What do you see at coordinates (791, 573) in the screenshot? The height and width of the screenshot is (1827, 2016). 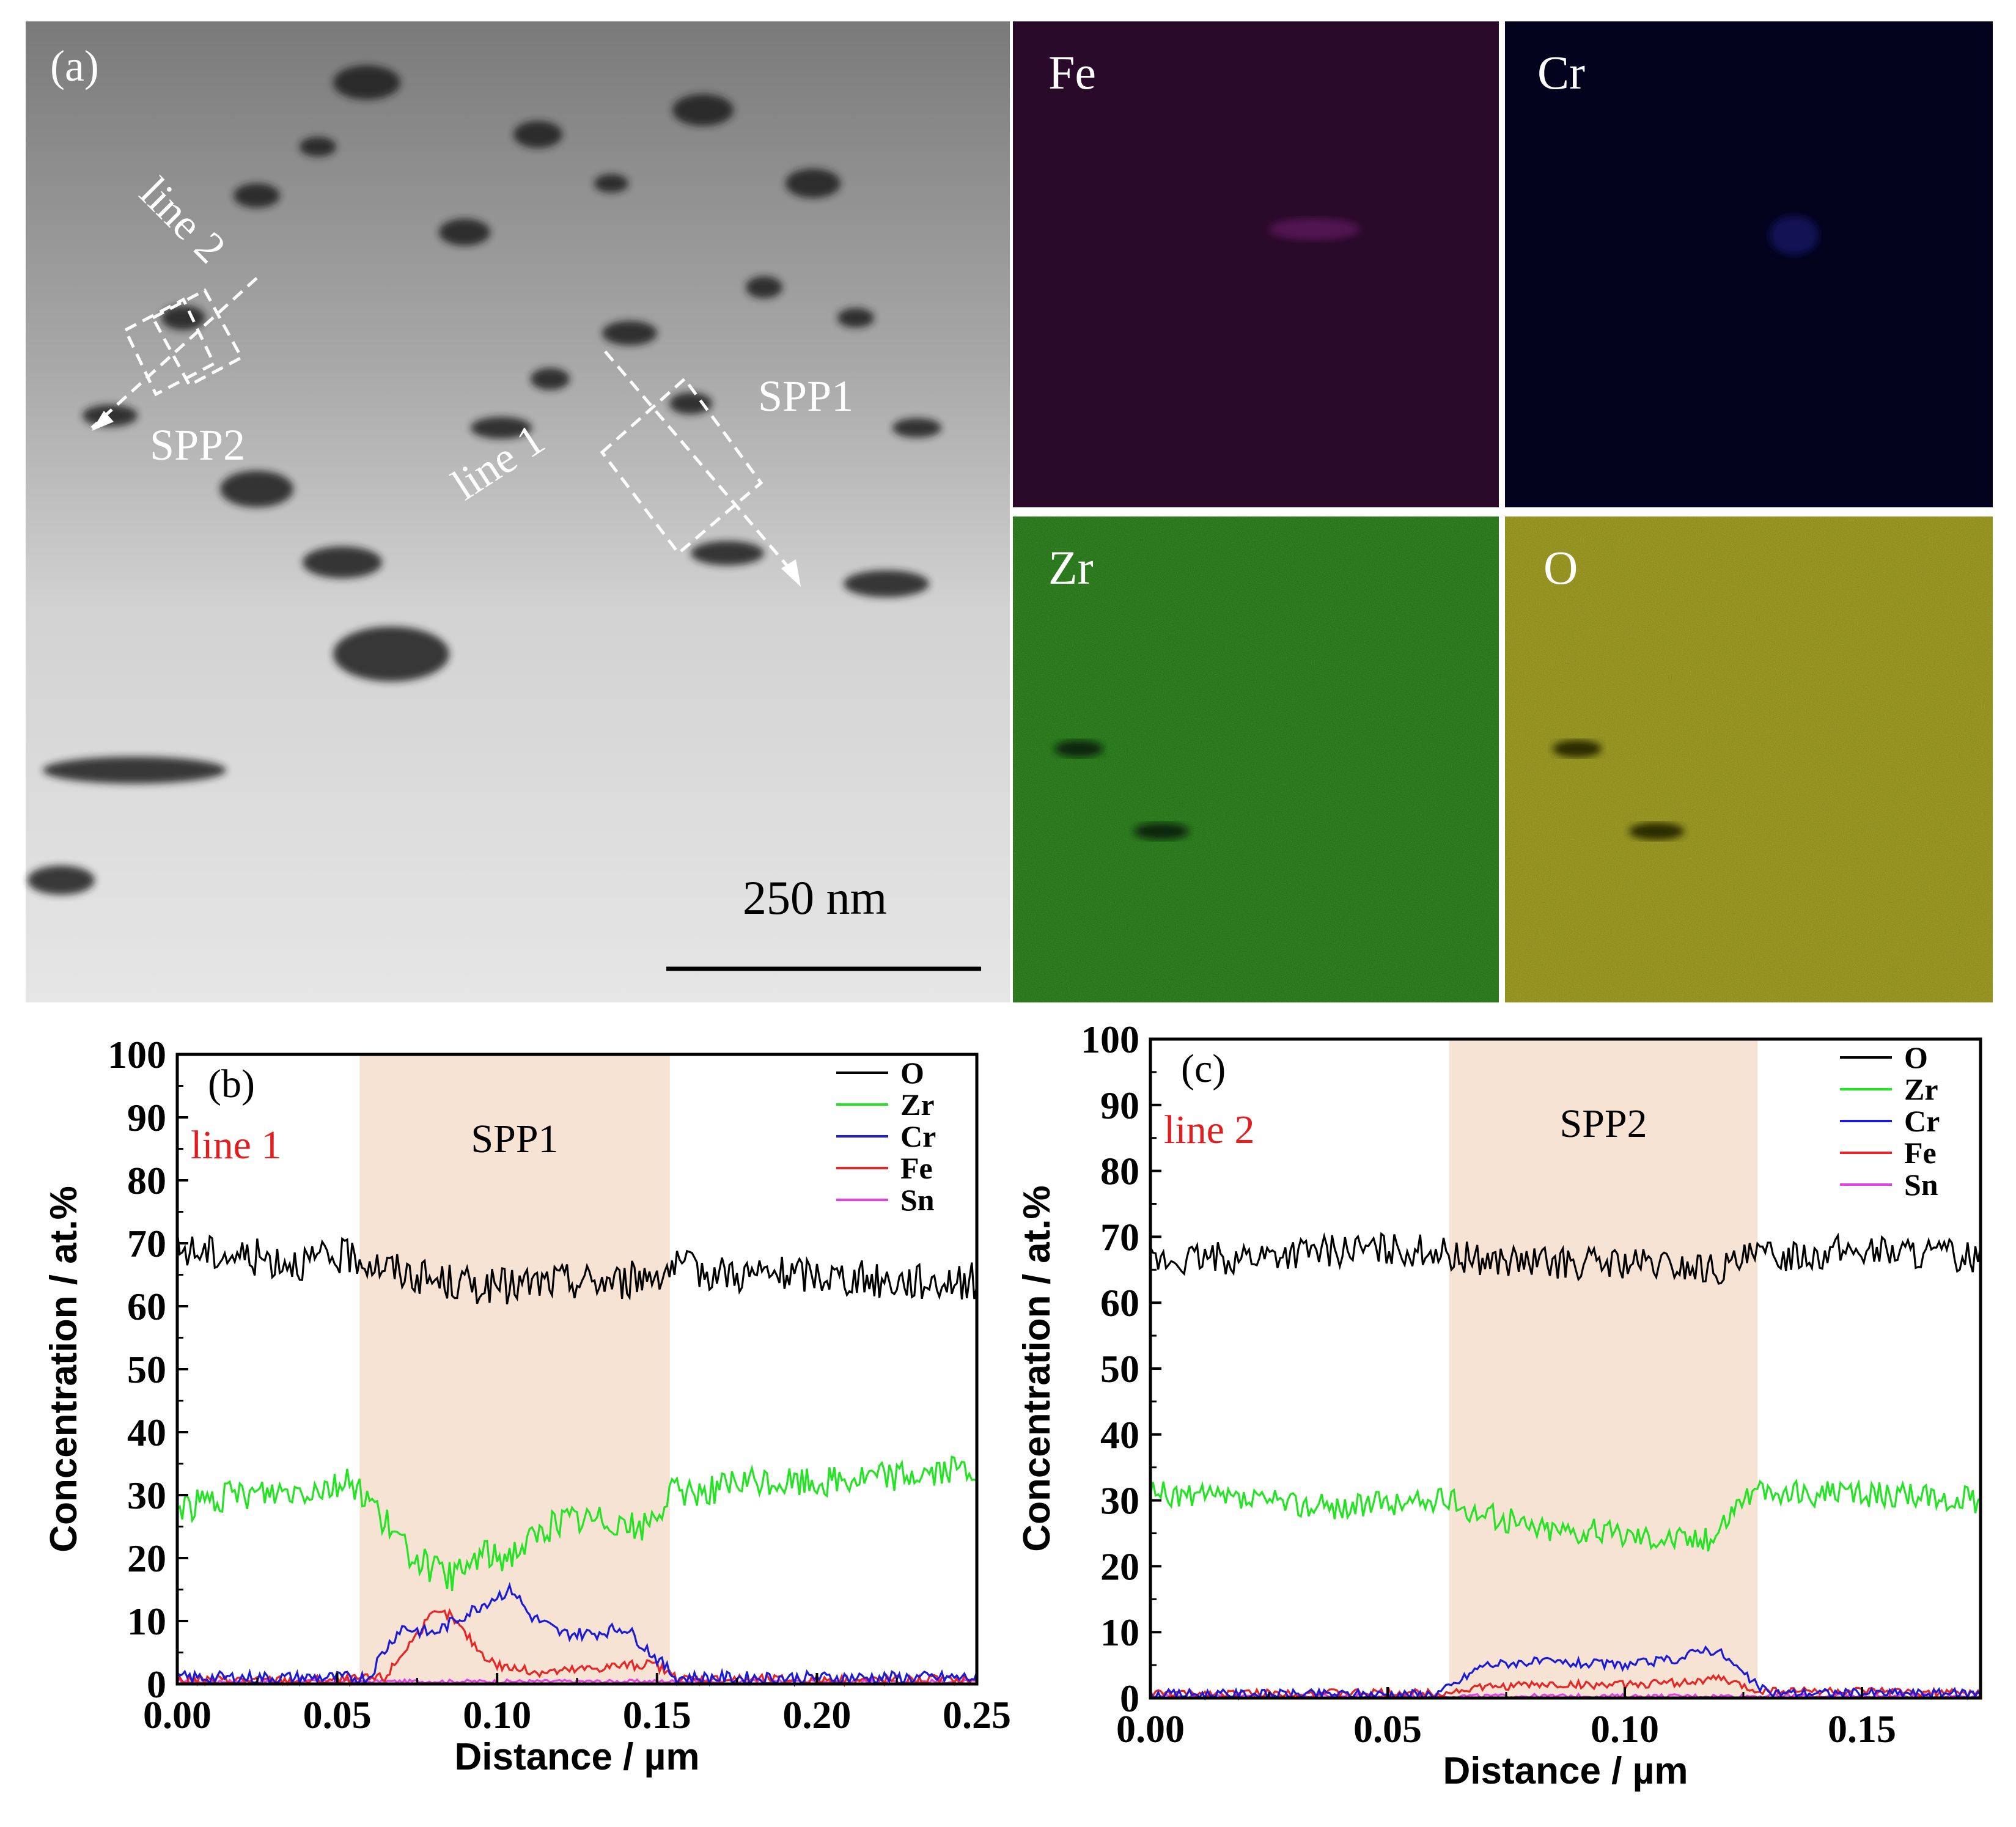 I see `line1-arrowhead` at bounding box center [791, 573].